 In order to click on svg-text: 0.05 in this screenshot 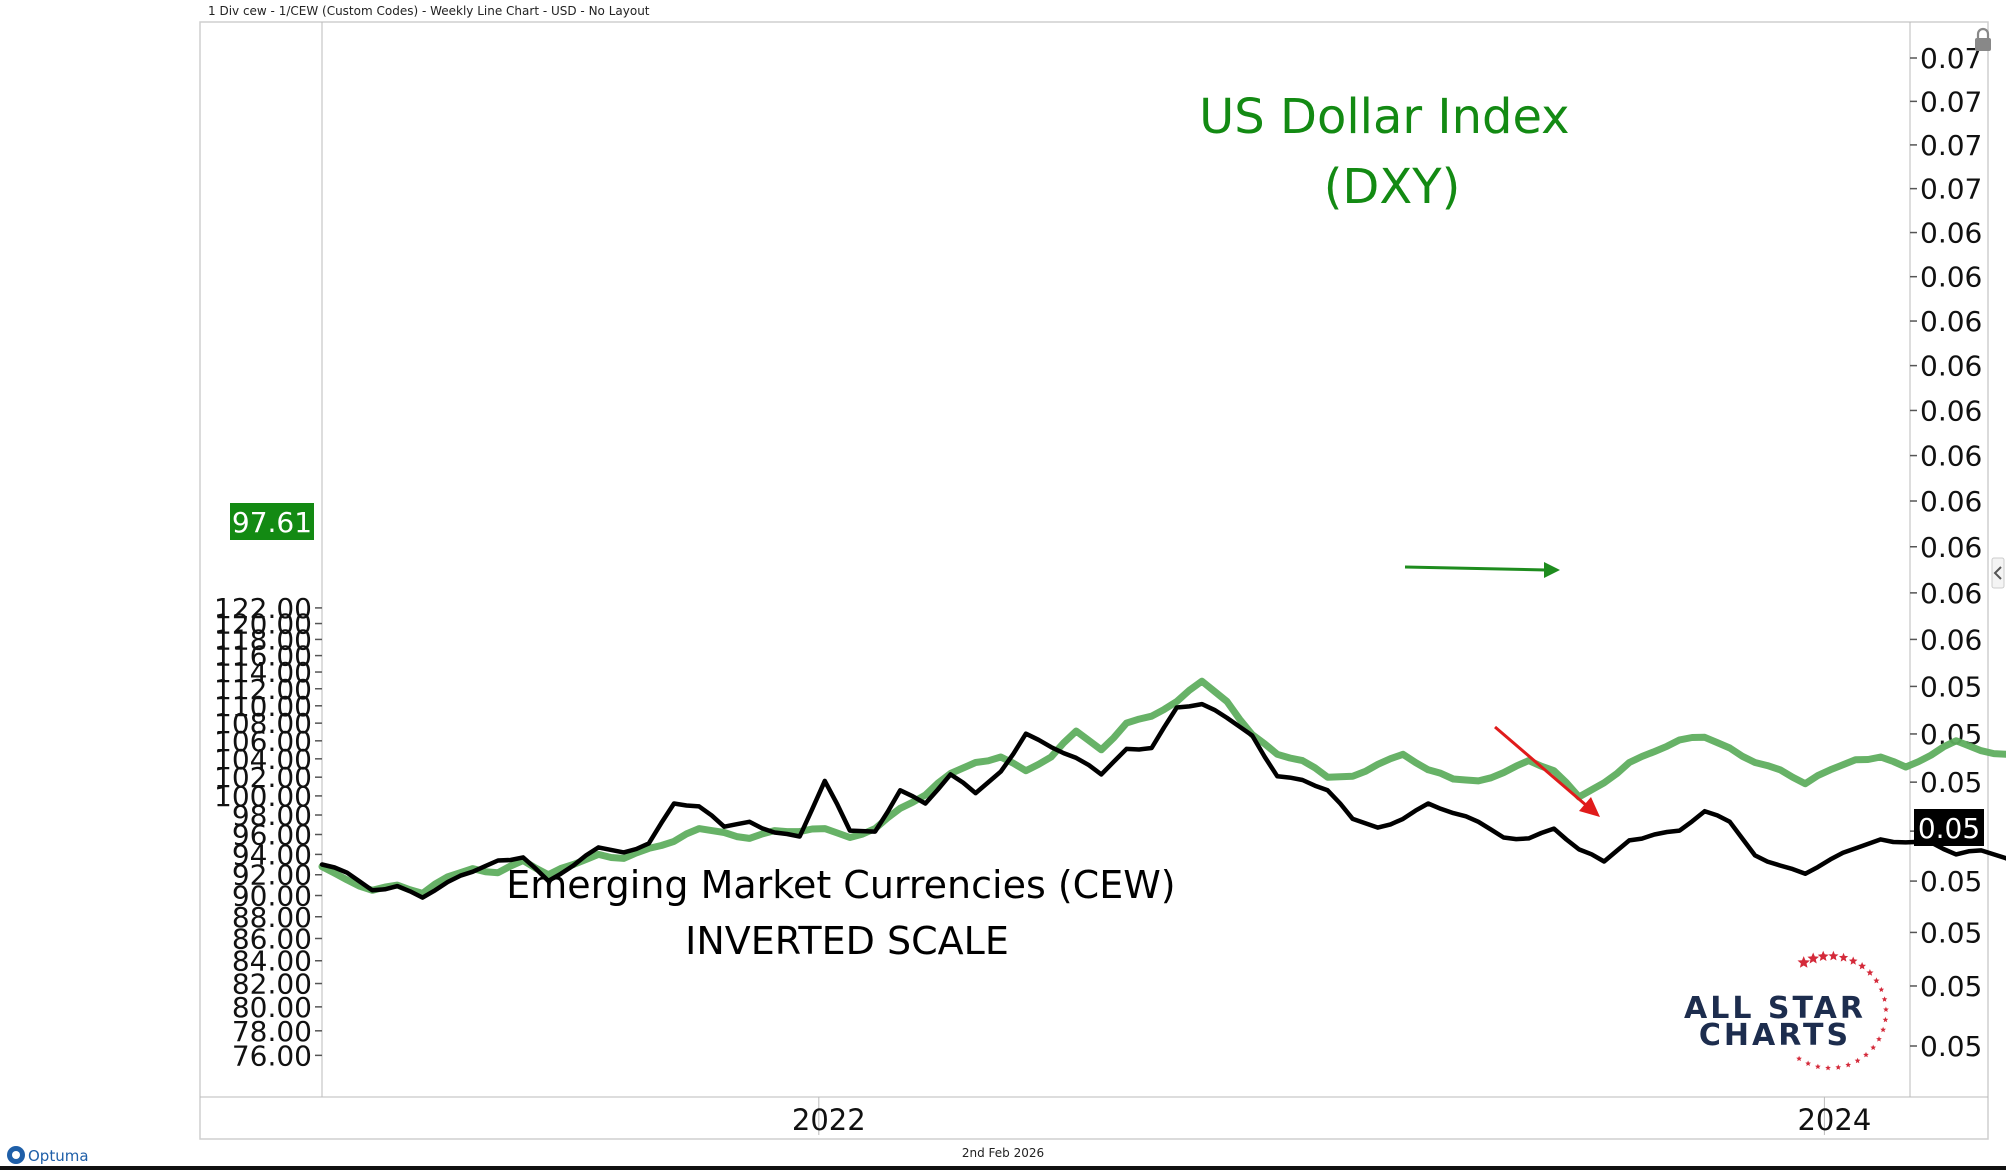, I will do `click(1949, 828)`.